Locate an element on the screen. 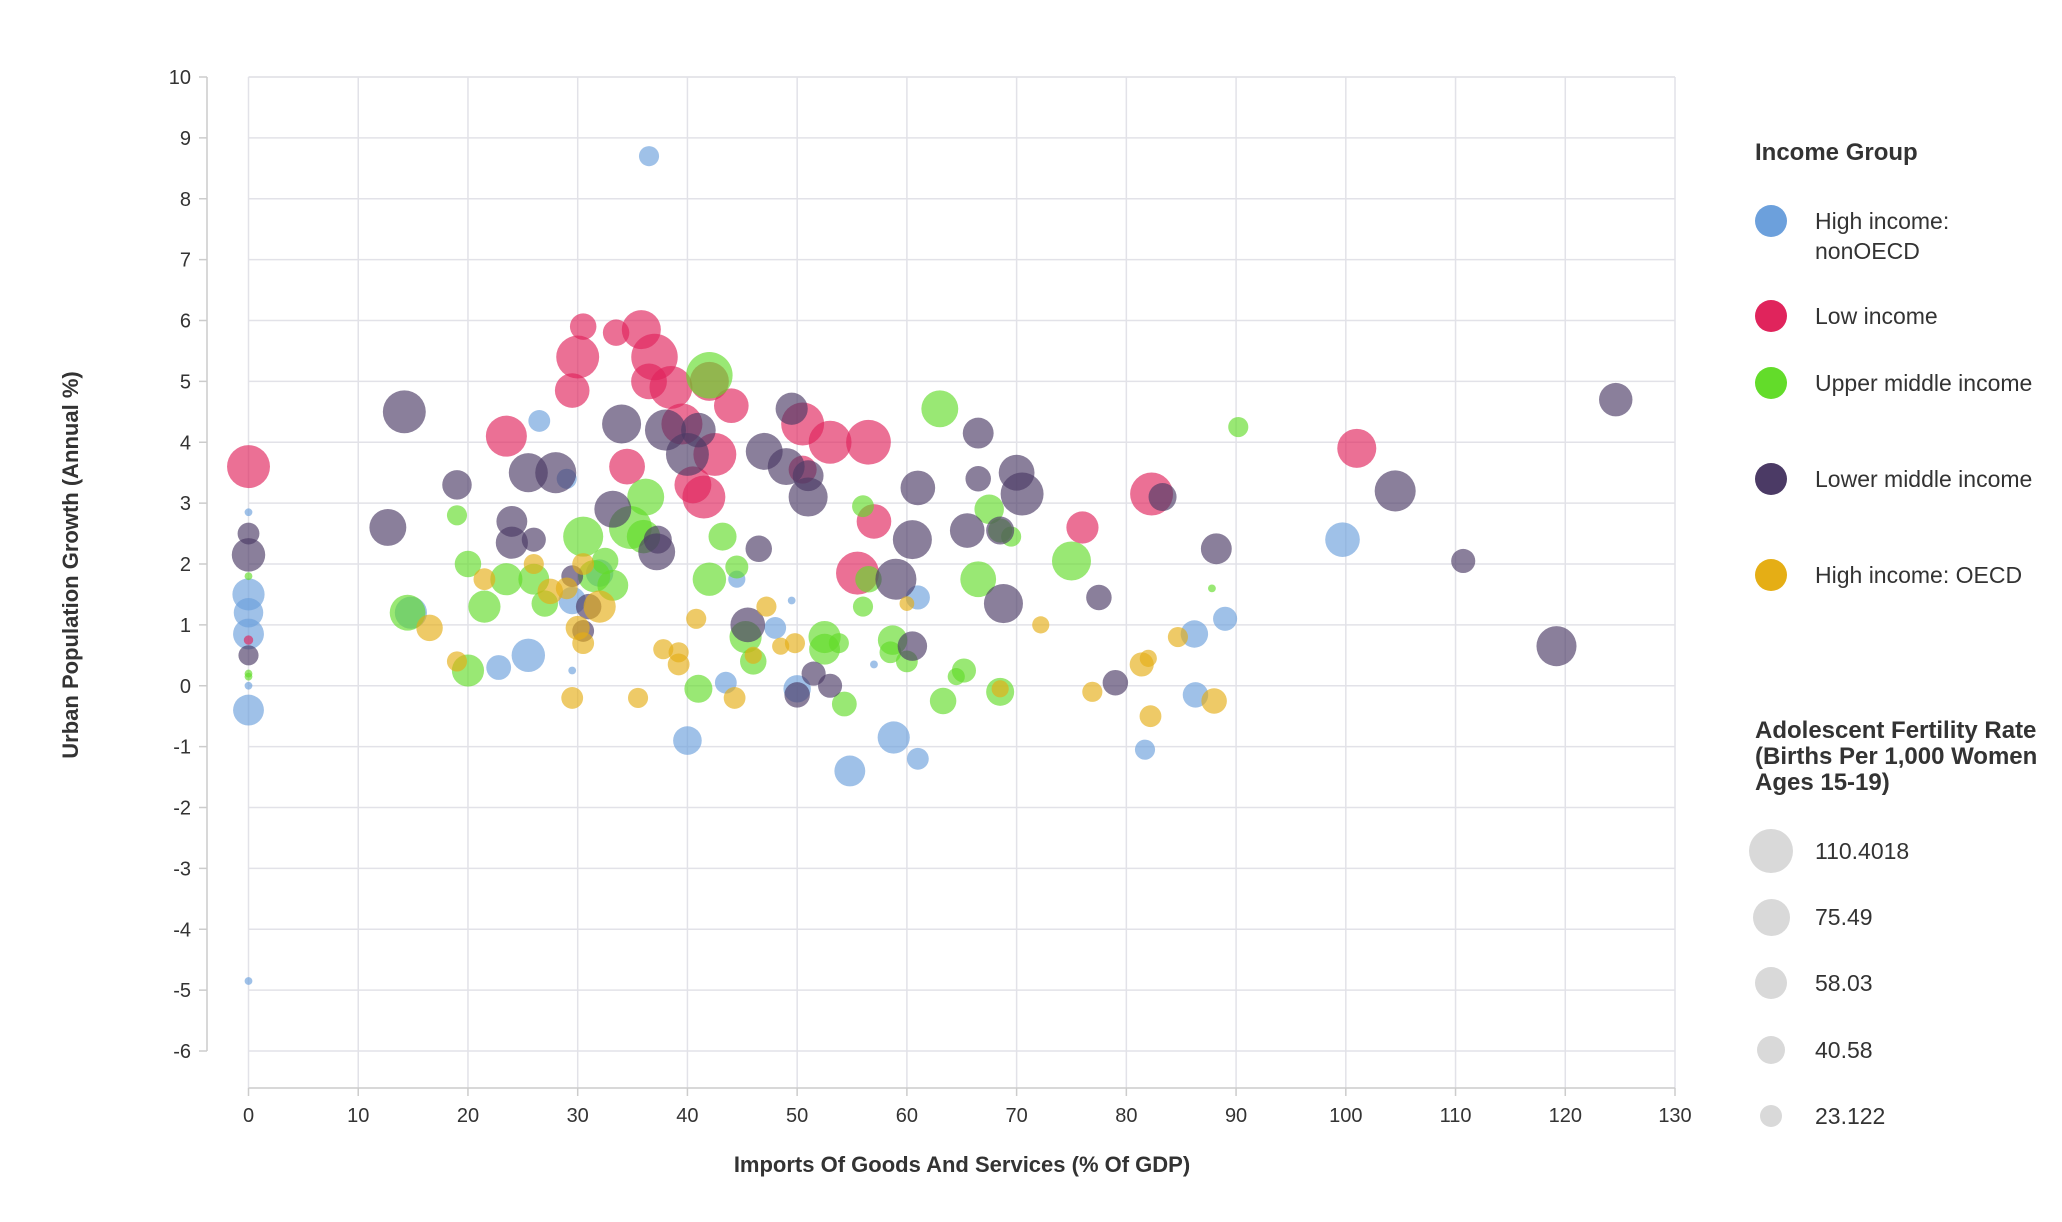 Image resolution: width=2062 pixels, height=1222 pixels. legend-label: High income: nonOECD is located at coordinates (1882, 236).